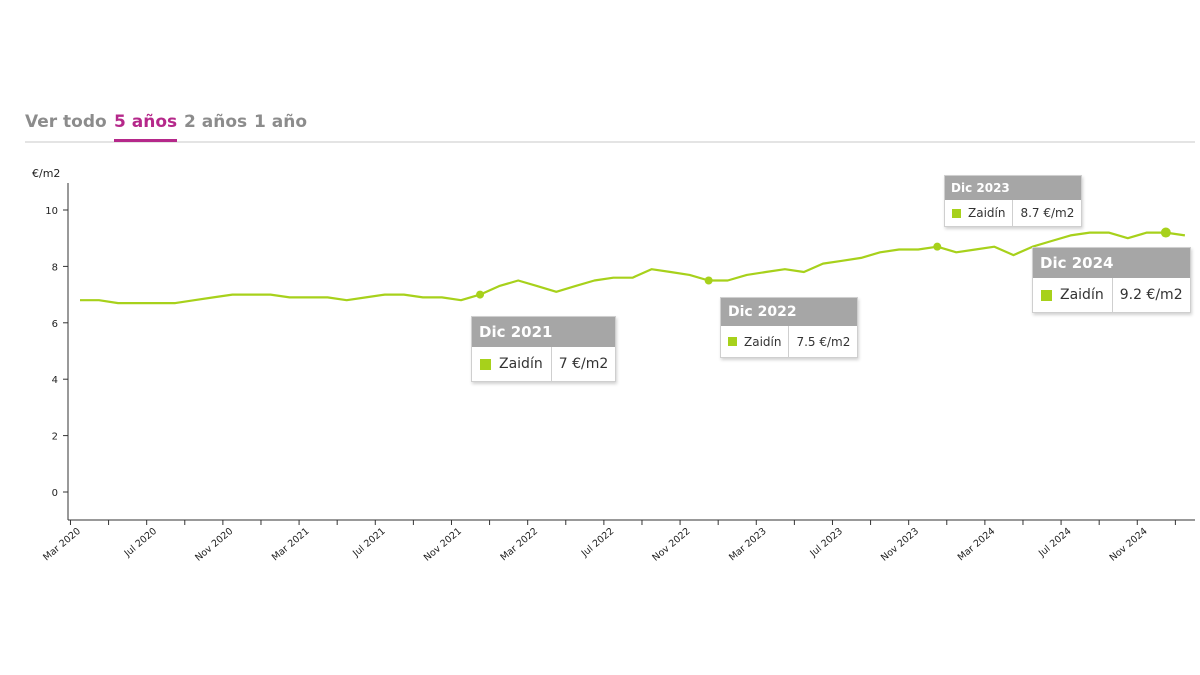 This screenshot has width=1200, height=675. Describe the element at coordinates (633, 268) in the screenshot. I see `series-line-zaidin` at that location.